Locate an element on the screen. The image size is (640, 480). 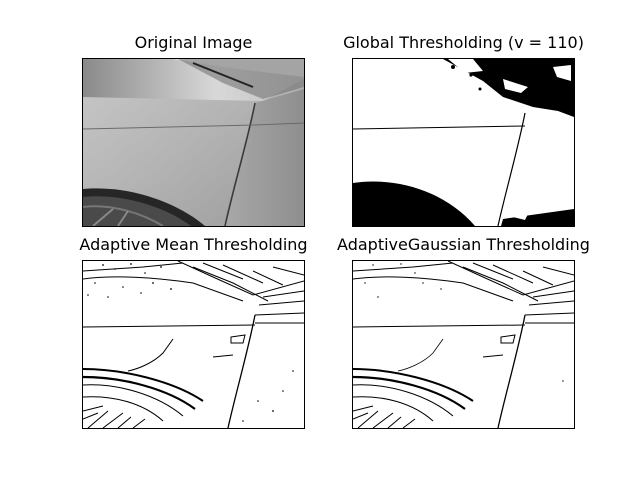
image-original is located at coordinates (193, 142).